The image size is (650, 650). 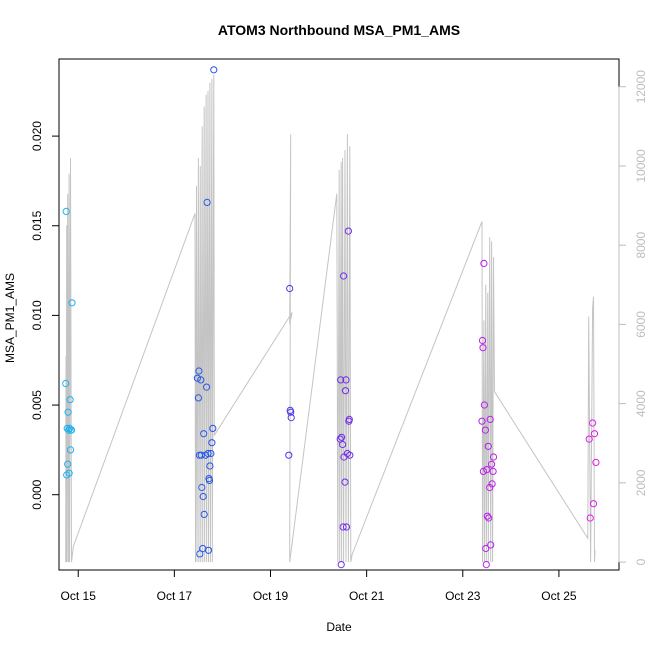 What do you see at coordinates (641, 482) in the screenshot?
I see `y2-tick-label: 2000` at bounding box center [641, 482].